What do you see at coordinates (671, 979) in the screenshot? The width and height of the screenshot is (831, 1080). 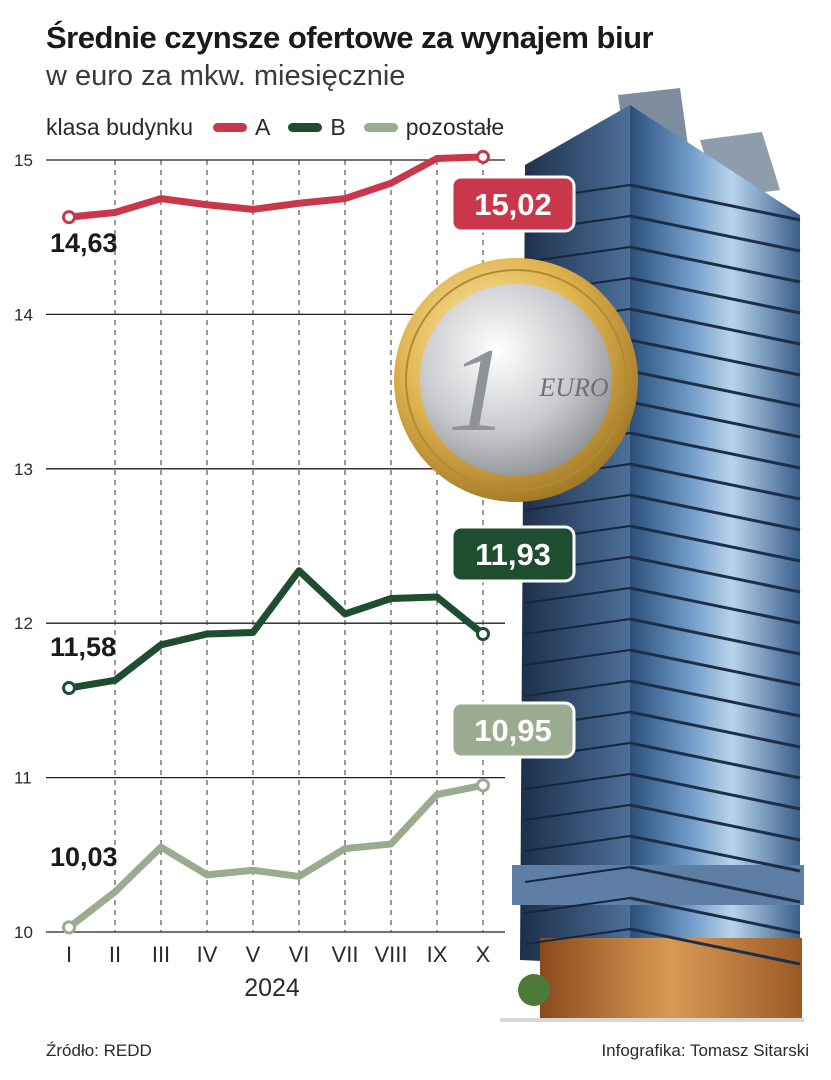 I see `building-lobby` at bounding box center [671, 979].